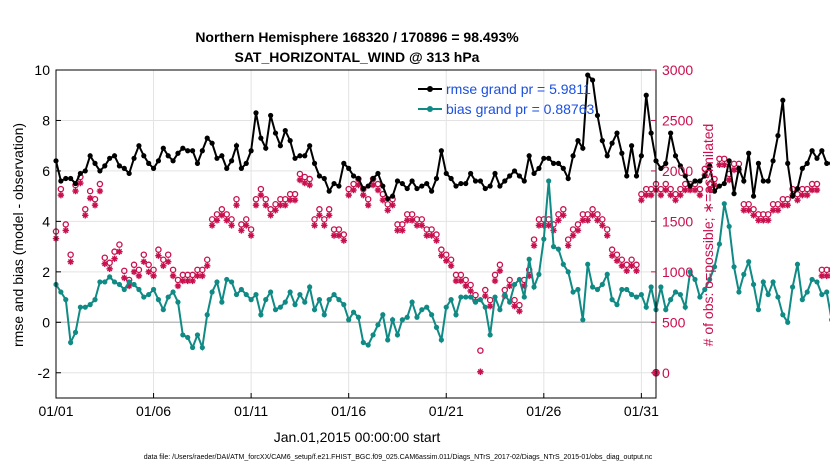 This screenshot has width=830, height=470. Describe the element at coordinates (677, 171) in the screenshot. I see `y2-tick-label: 2000` at that location.